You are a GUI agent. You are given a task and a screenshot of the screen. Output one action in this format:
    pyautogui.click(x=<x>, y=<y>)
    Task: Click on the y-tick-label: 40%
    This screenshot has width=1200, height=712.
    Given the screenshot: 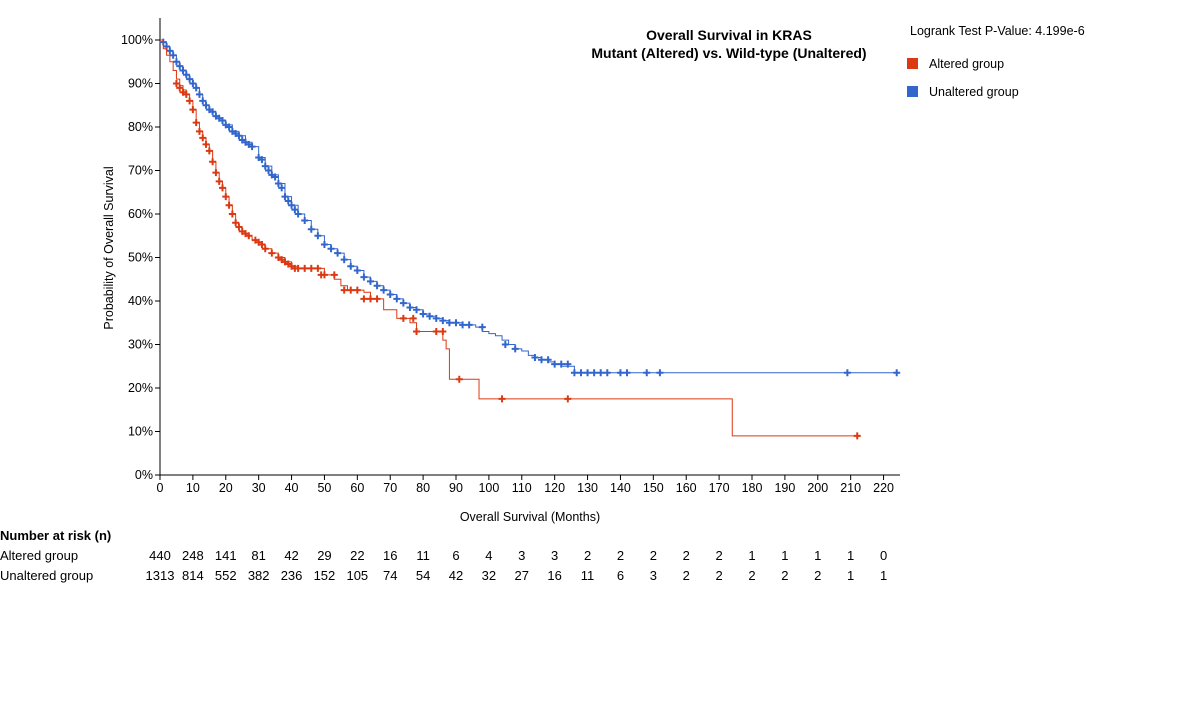 What is the action you would take?
    pyautogui.click(x=140, y=301)
    